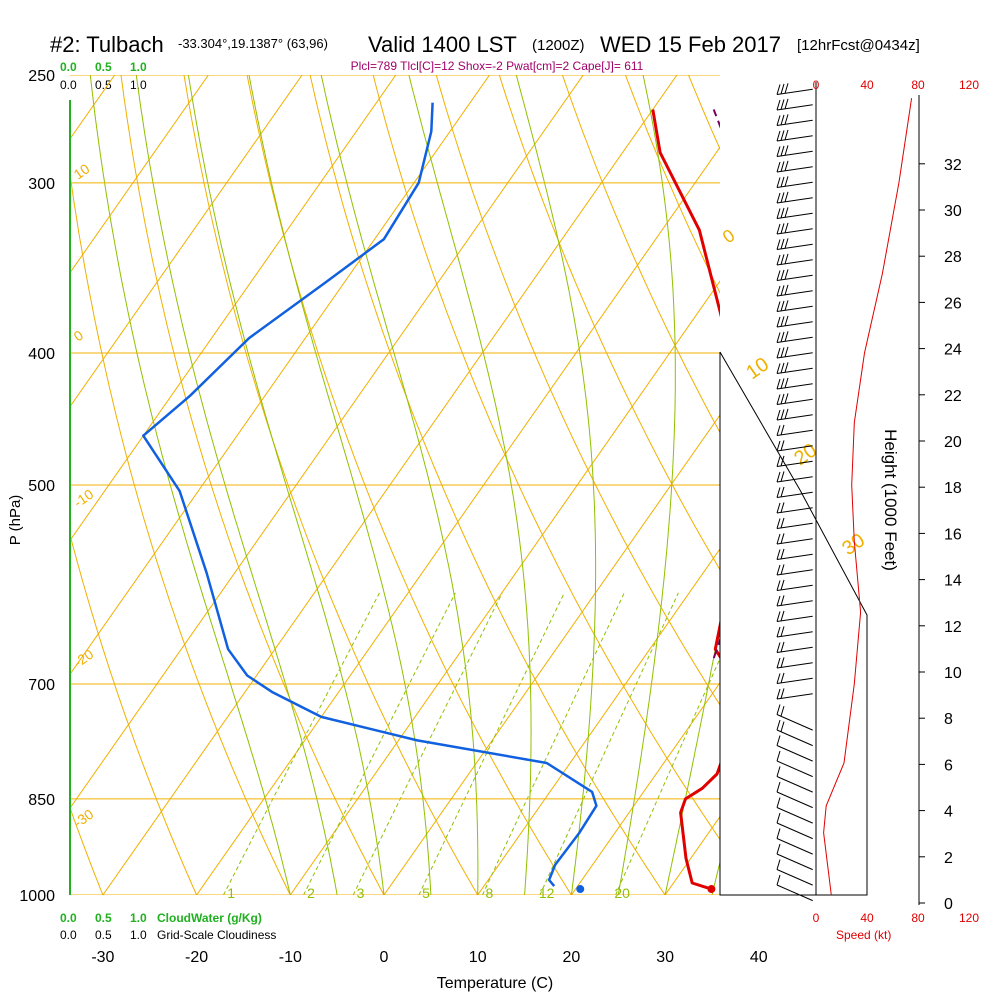  I want to click on speed-top-0: 0, so click(816, 85).